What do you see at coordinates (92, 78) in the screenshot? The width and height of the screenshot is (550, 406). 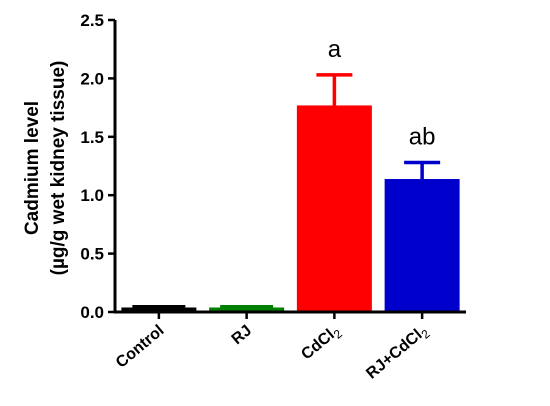 I see `y-tick-label: 2.0` at bounding box center [92, 78].